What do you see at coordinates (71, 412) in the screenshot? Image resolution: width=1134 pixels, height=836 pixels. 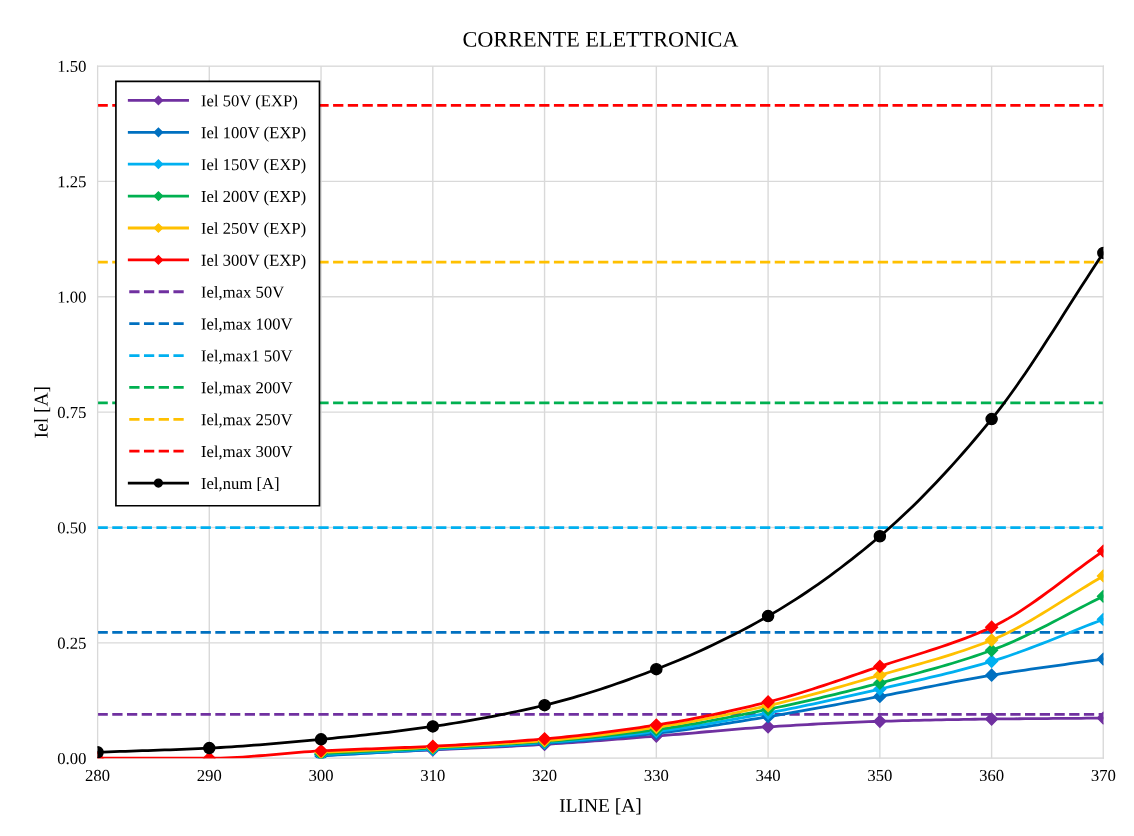 I see `y-tick-label: 0.75` at bounding box center [71, 412].